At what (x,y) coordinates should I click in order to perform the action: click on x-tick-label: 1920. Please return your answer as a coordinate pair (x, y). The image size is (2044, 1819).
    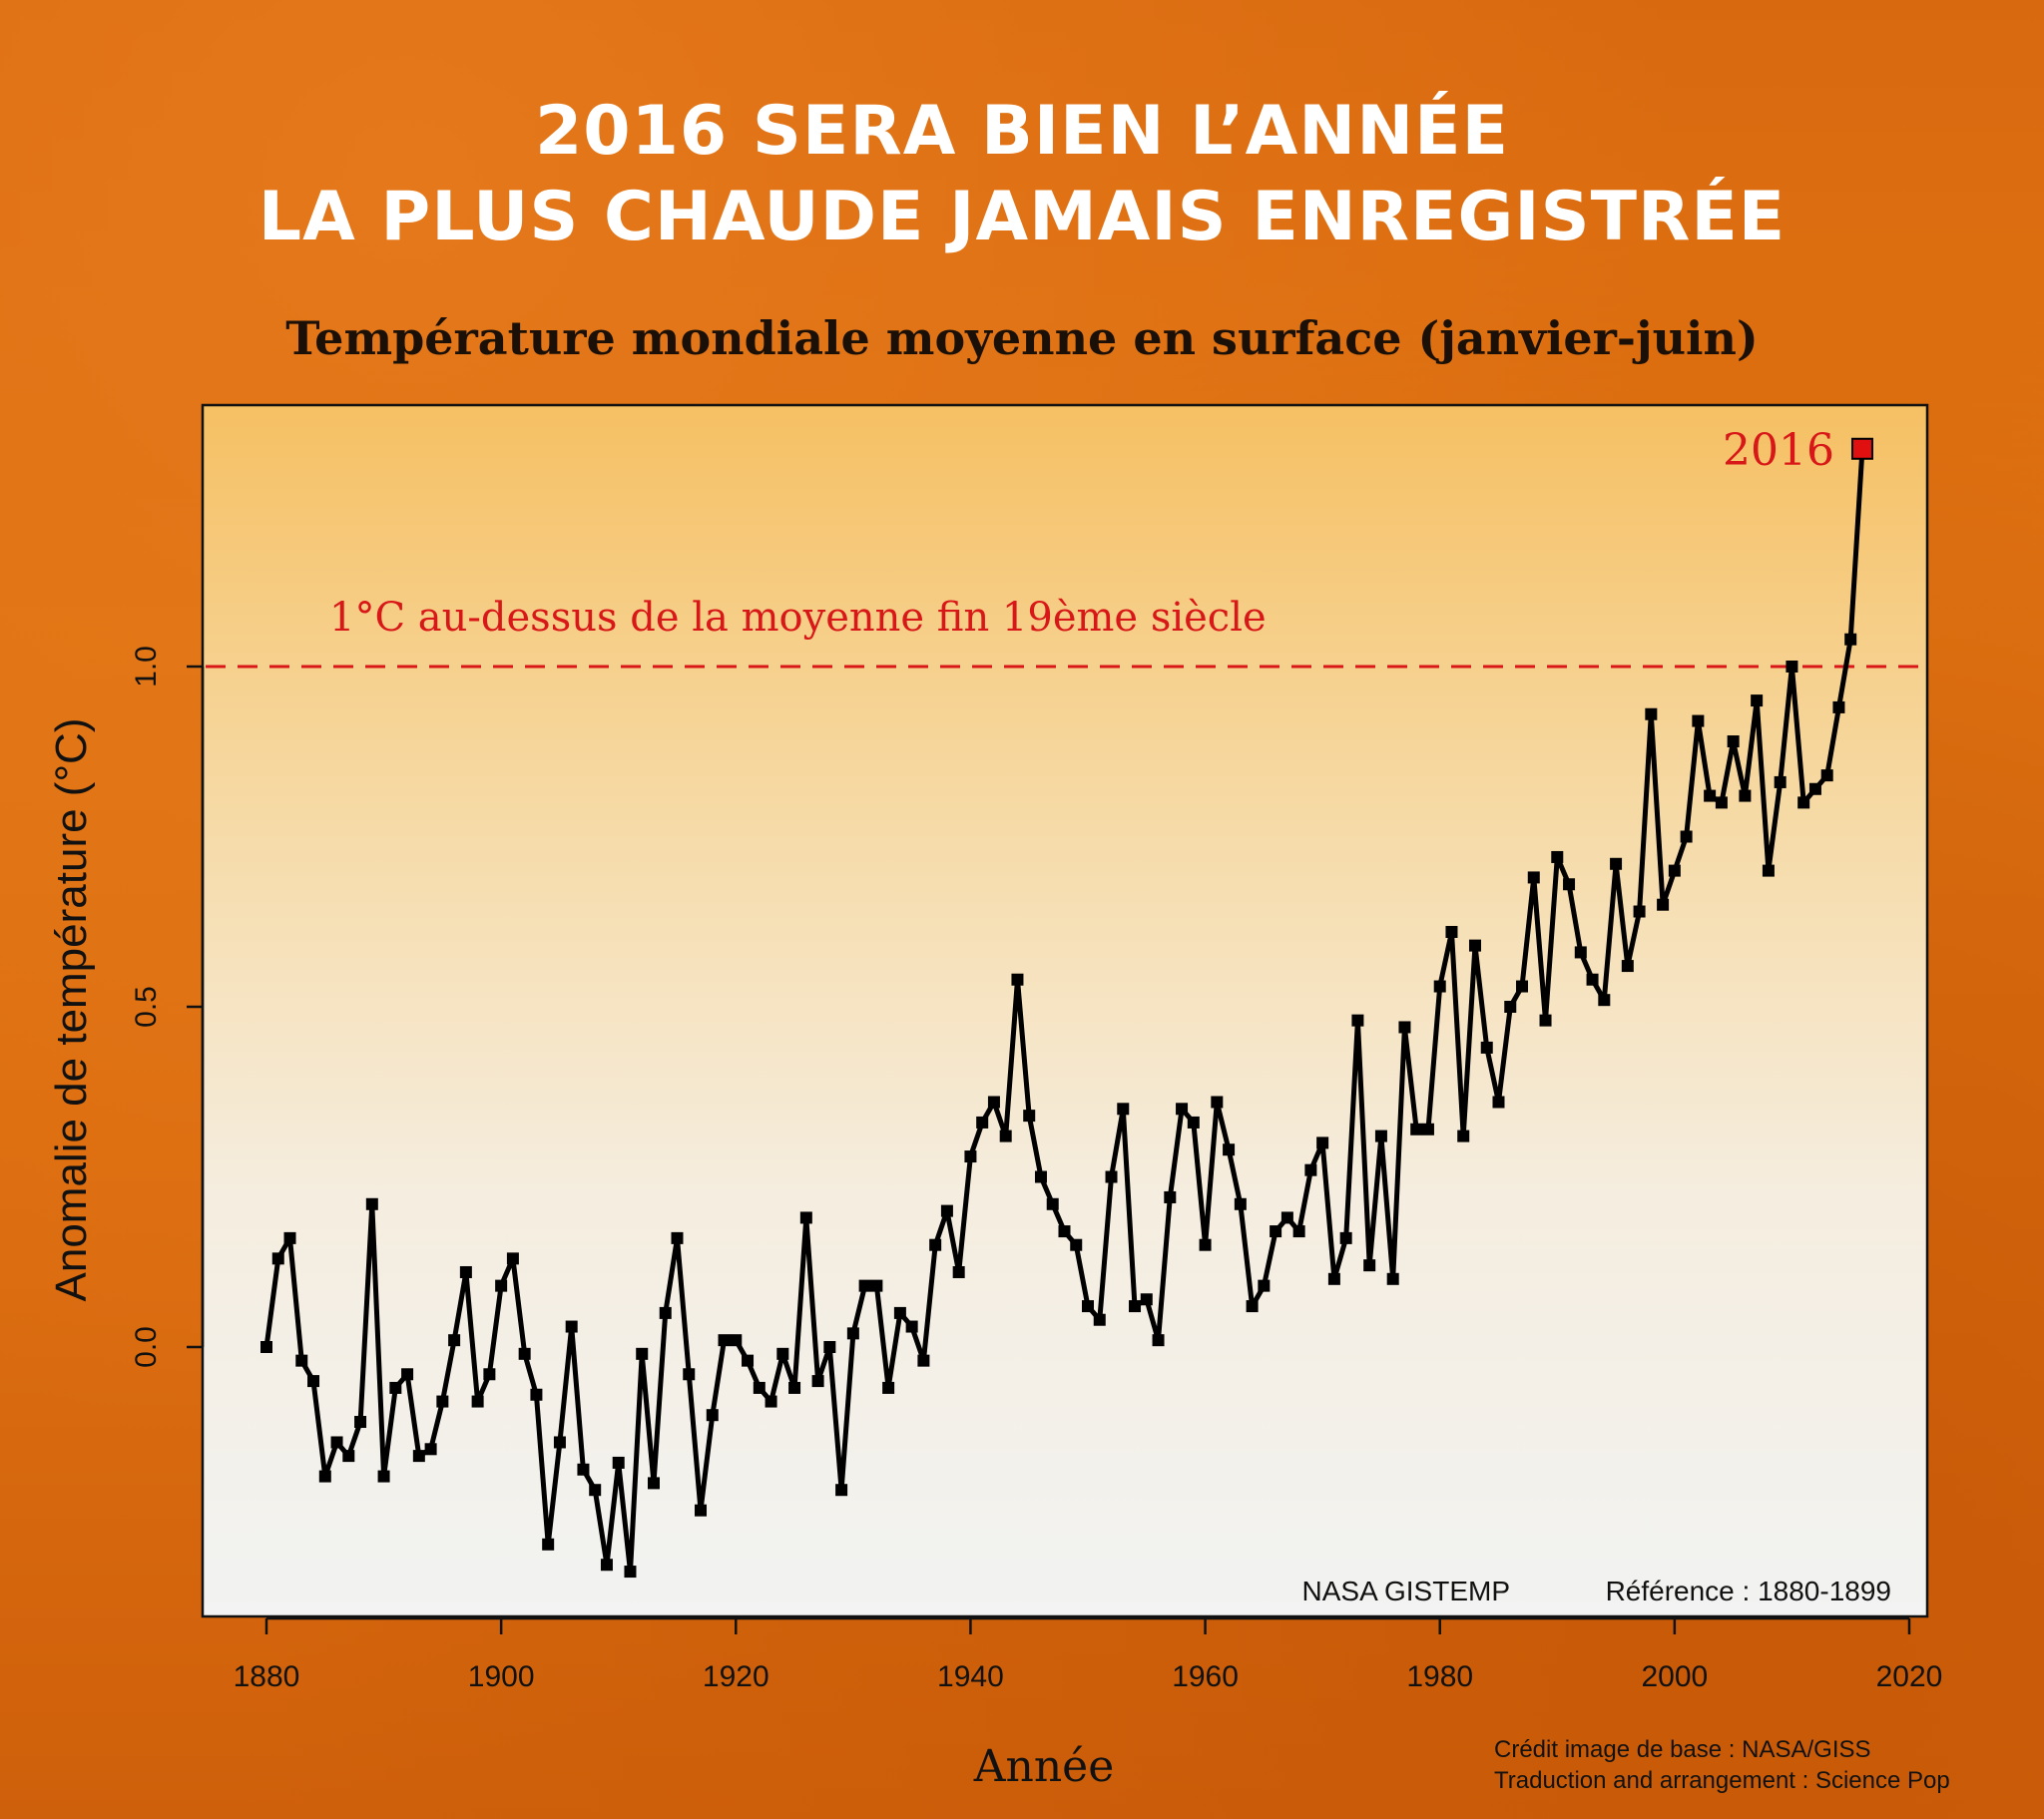
    Looking at the image, I should click on (736, 1676).